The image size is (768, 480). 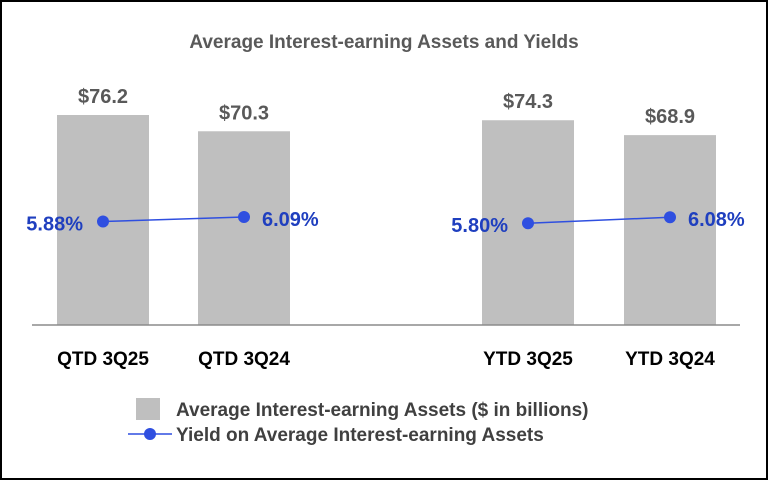 I want to click on legend-line-marker, so click(x=150, y=434).